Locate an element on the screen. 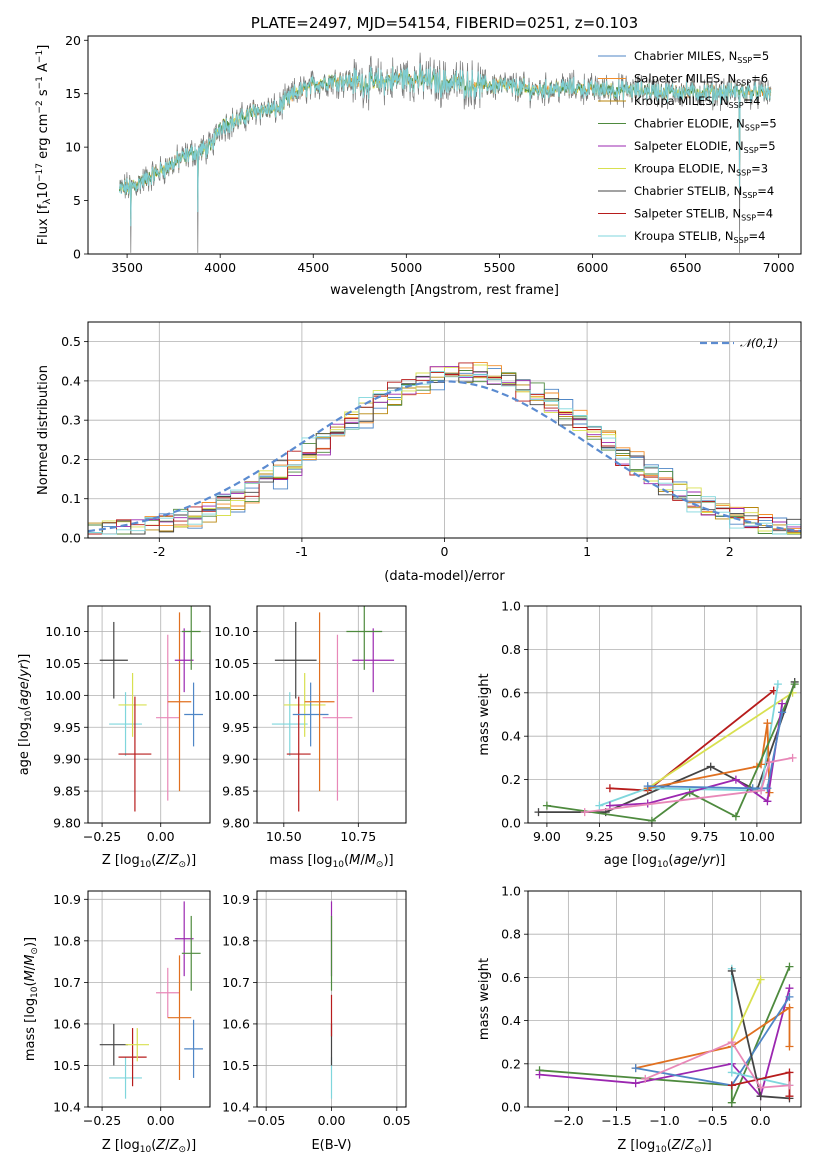 The image size is (819, 1170). legend-entry: Chabrier ELODIE, NSSP=5 is located at coordinates (705, 125).